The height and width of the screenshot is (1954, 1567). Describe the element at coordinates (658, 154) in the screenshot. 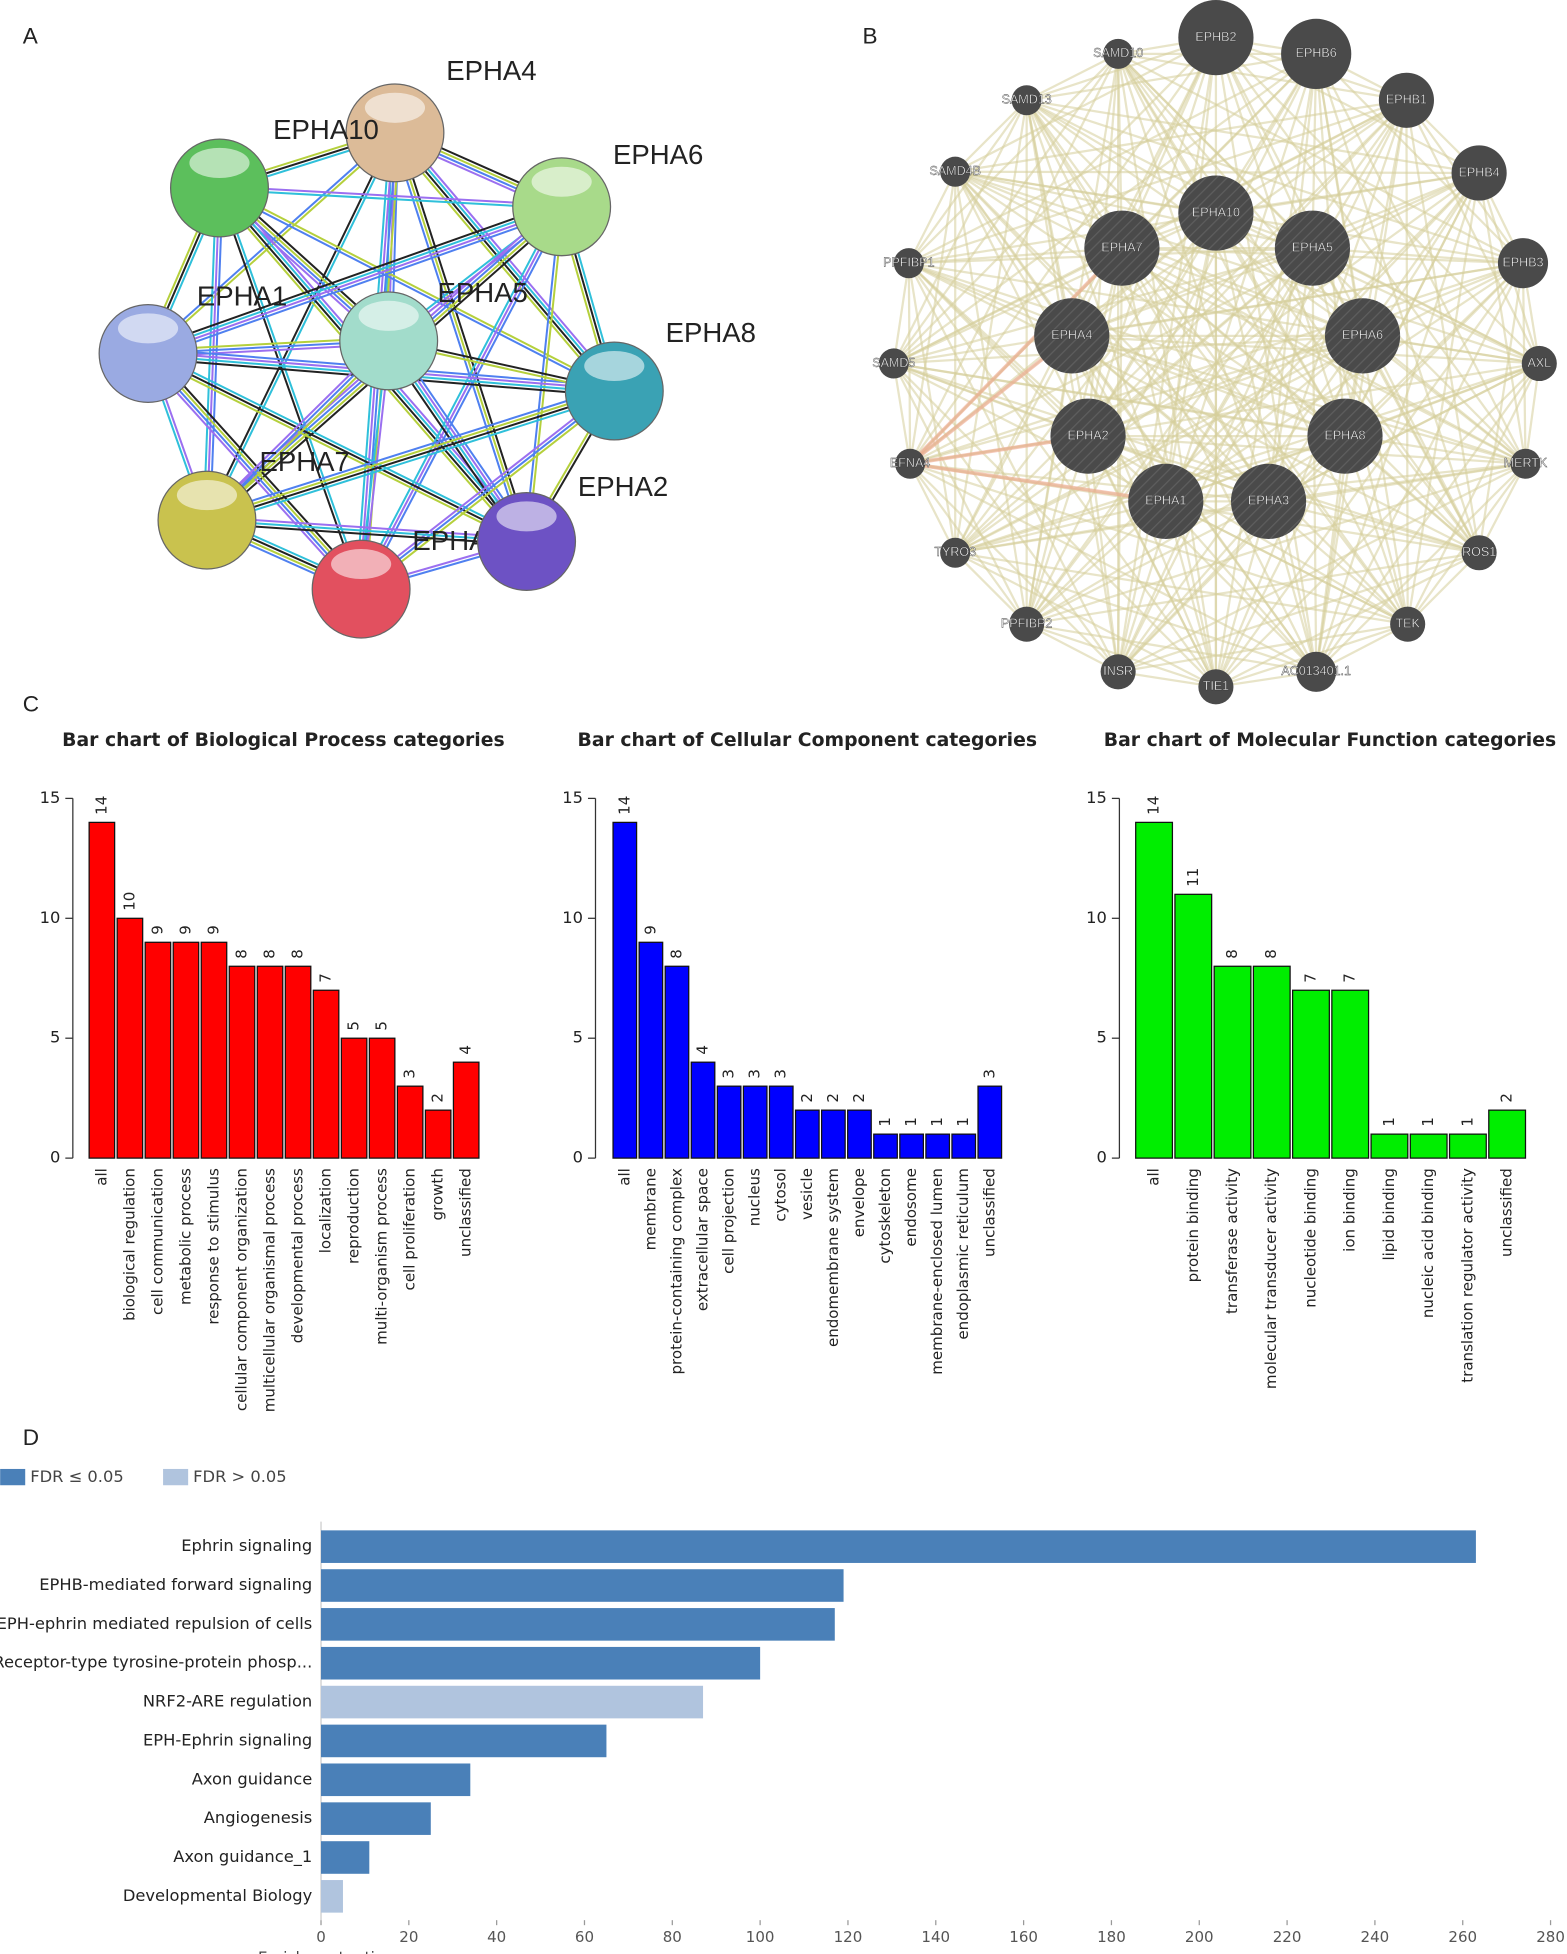

I see `node-label: EPHA6` at that location.